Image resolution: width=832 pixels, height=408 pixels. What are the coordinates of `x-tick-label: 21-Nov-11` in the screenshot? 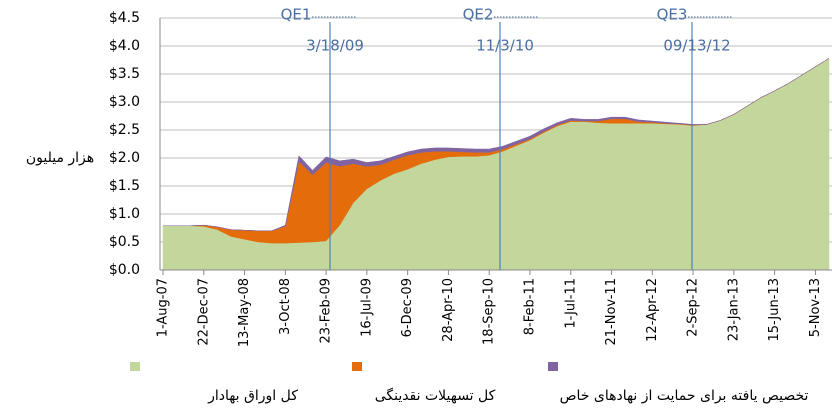 It's located at (611, 312).